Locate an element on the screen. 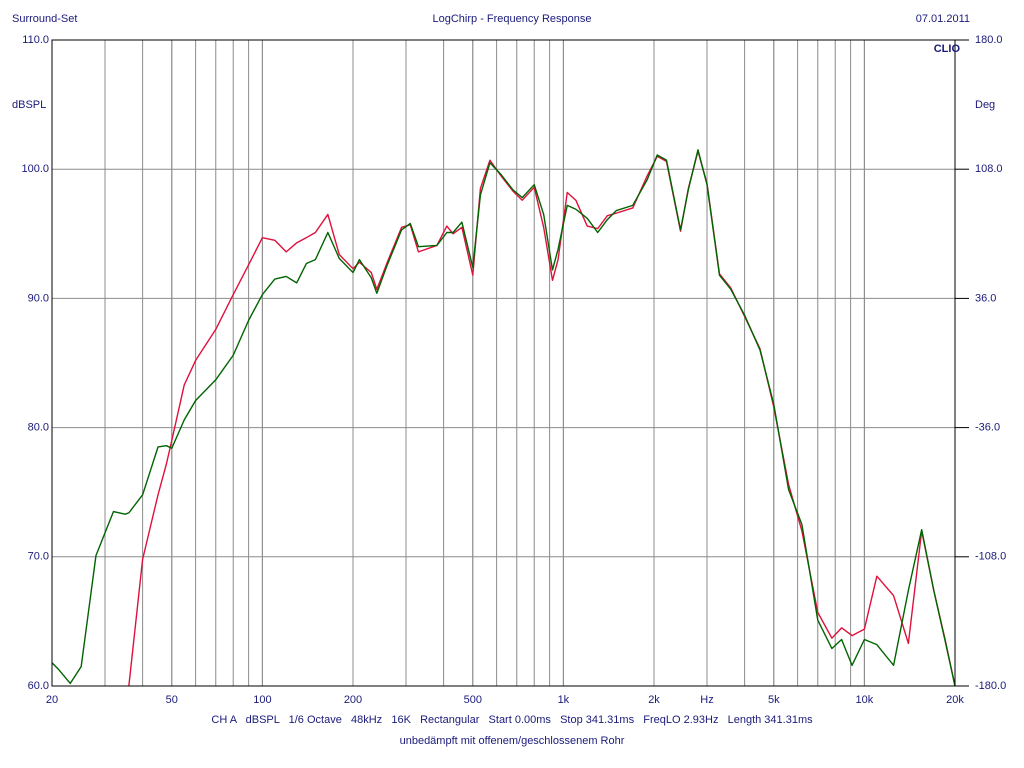 This screenshot has height=768, width=1024. x-tick-label: 10k is located at coordinates (865, 700).